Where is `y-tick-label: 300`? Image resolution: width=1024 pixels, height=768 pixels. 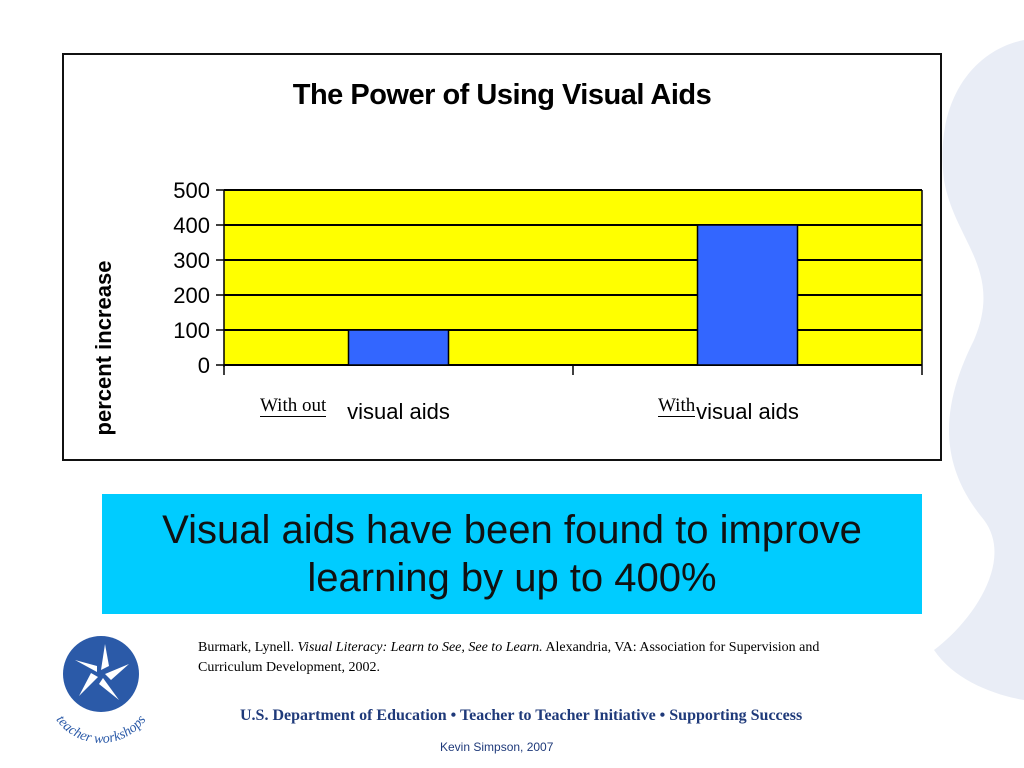
y-tick-label: 300 is located at coordinates (191, 260).